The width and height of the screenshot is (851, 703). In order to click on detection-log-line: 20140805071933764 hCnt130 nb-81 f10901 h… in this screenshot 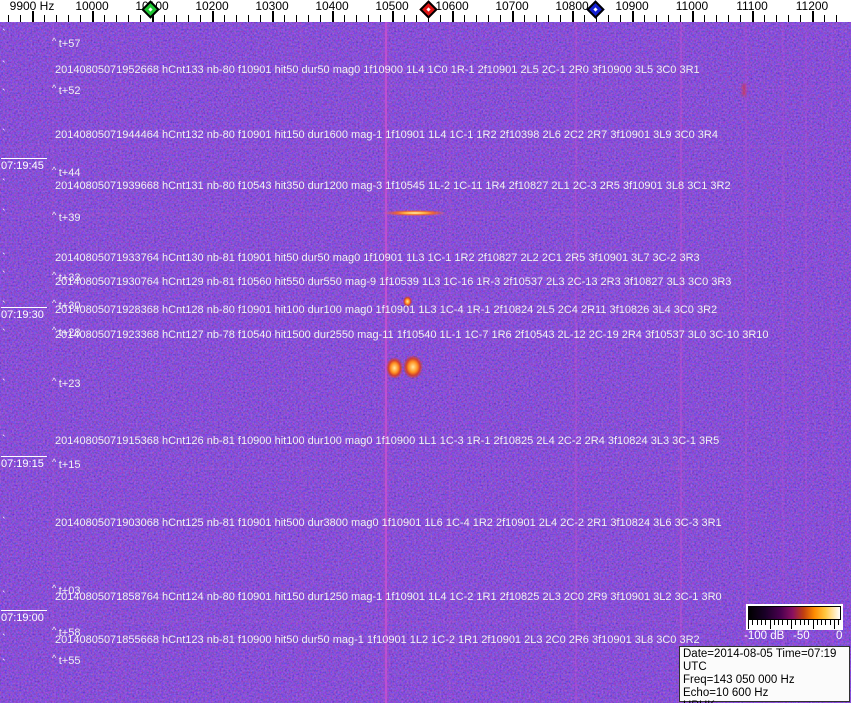, I will do `click(377, 258)`.